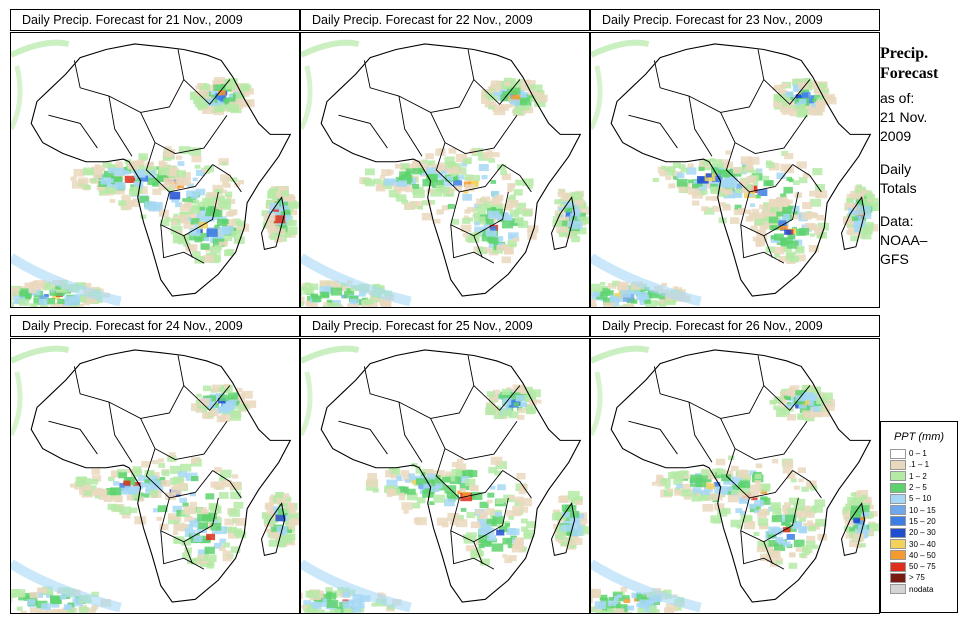 Image resolution: width=965 pixels, height=628 pixels. What do you see at coordinates (919, 437) in the screenshot?
I see `legend-title: PPT (mm)` at bounding box center [919, 437].